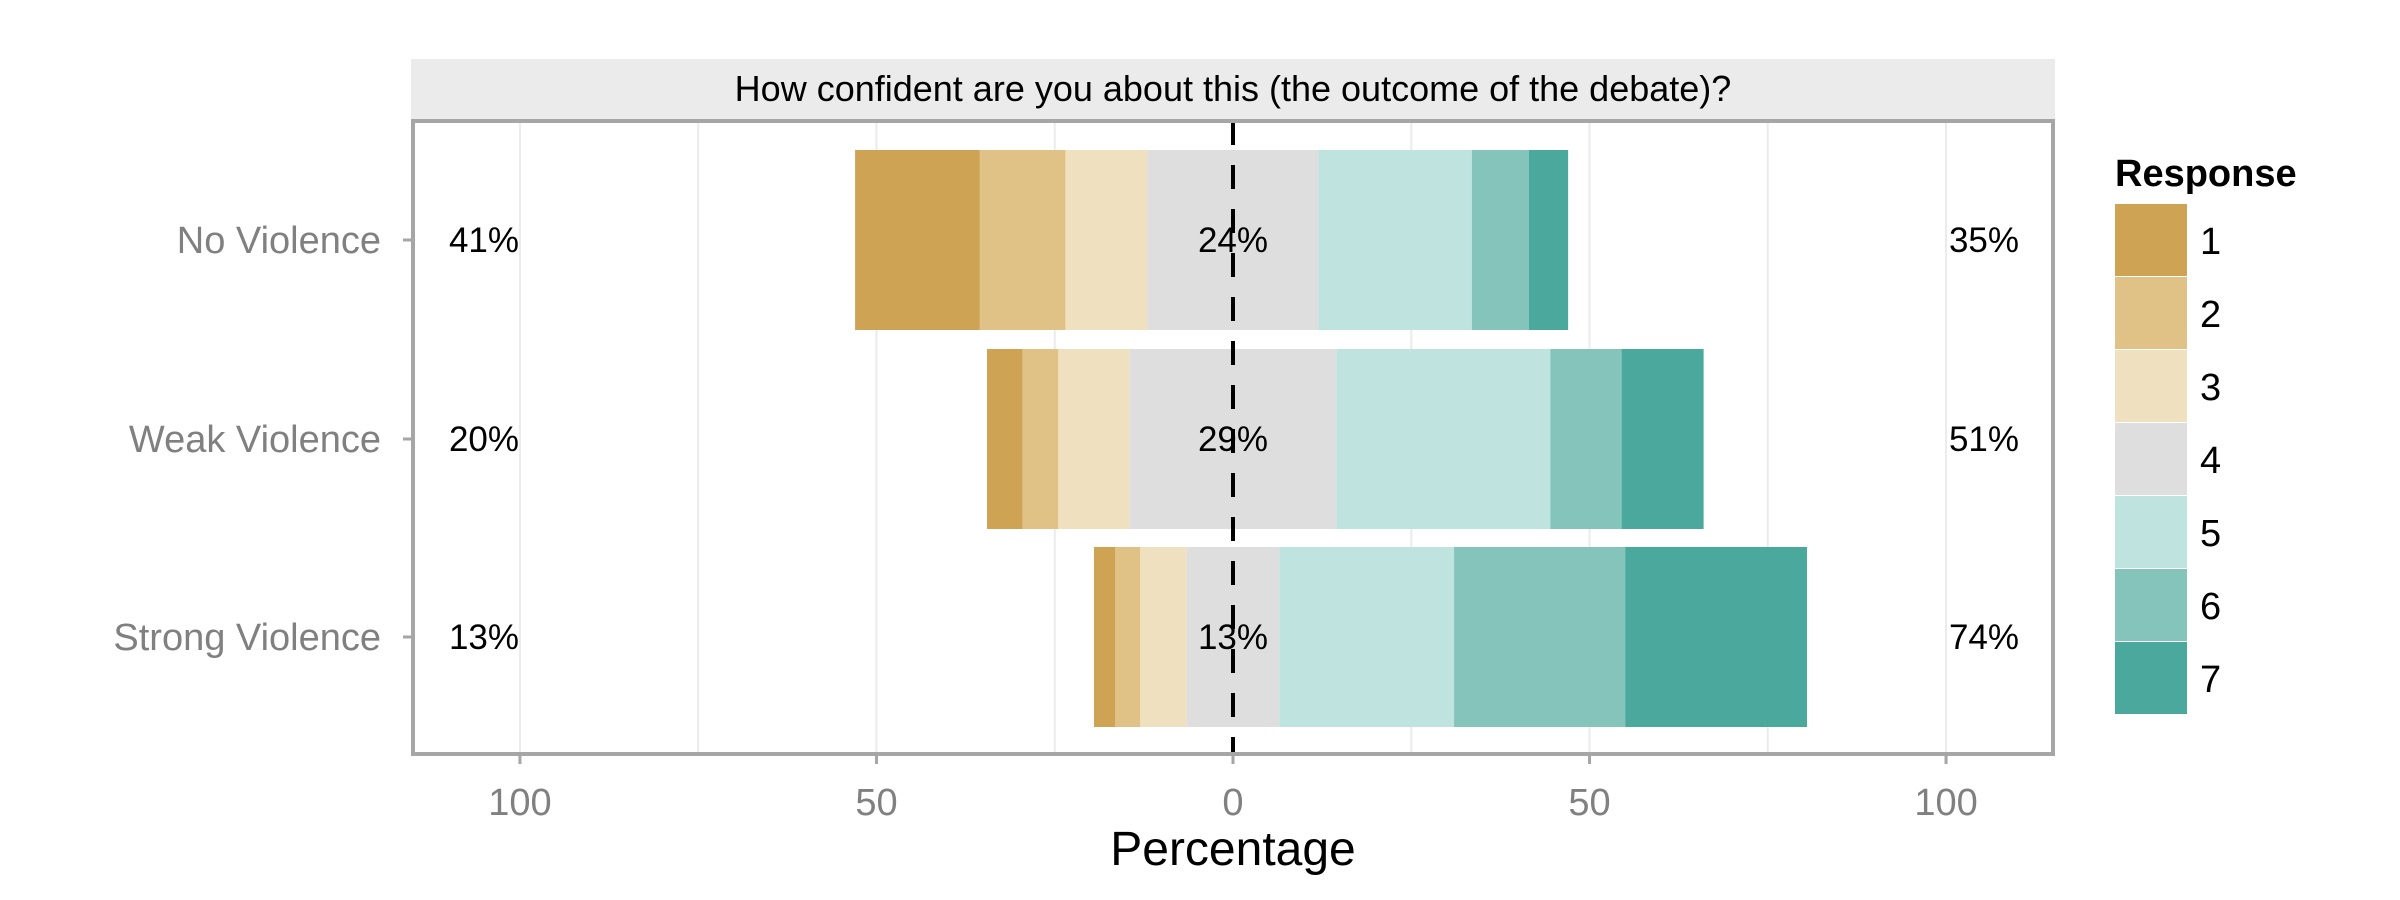 This screenshot has width=2400, height=900. Describe the element at coordinates (1232, 803) in the screenshot. I see `x-tick-label: 0` at that location.